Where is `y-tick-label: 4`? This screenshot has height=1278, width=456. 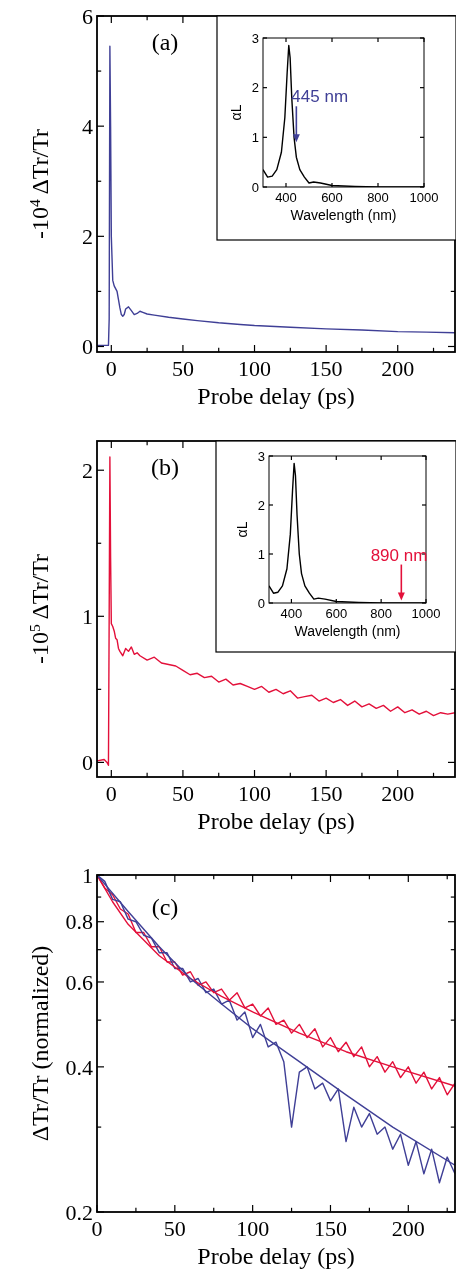
y-tick-label: 4 is located at coordinates (87, 126).